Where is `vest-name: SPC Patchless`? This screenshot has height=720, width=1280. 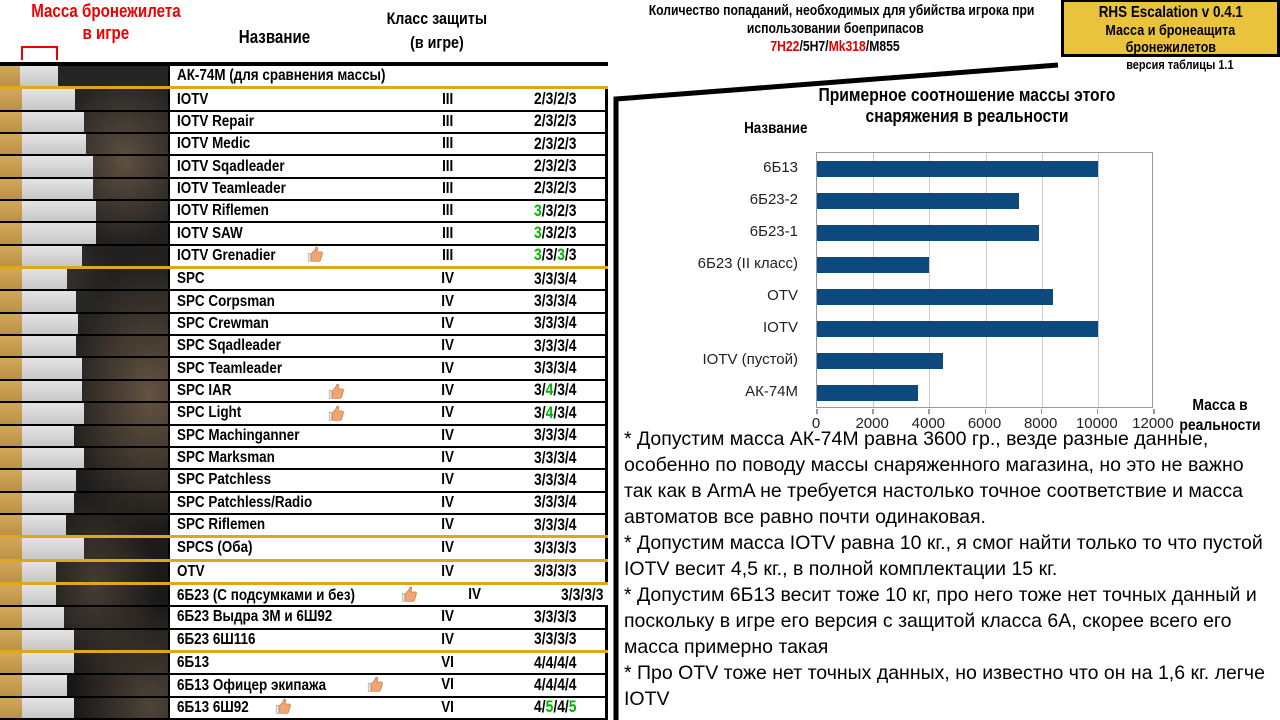
vest-name: SPC Patchless is located at coordinates (224, 480).